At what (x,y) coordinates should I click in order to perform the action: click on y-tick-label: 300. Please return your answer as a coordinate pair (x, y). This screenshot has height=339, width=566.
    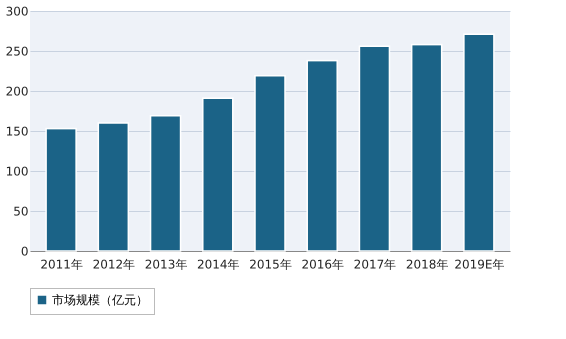
    Looking at the image, I should click on (17, 11).